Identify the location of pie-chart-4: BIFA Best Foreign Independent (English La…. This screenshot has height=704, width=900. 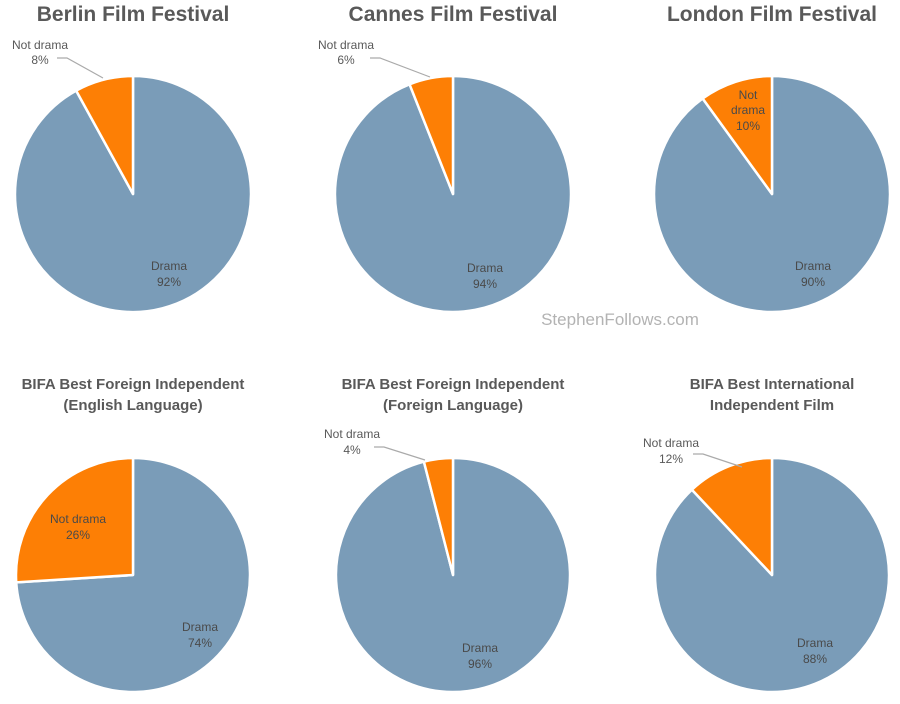
(133, 535).